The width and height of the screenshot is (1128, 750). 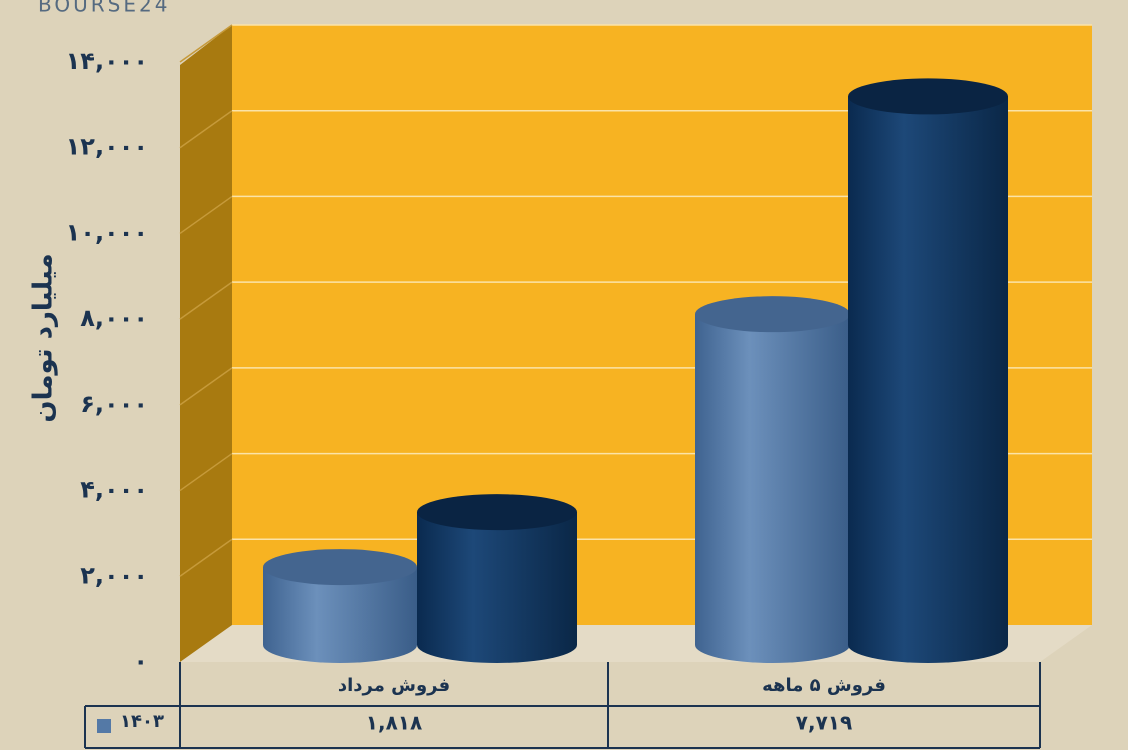 What do you see at coordinates (114, 490) in the screenshot?
I see `y-tick-label: ۴,۰۰۰` at bounding box center [114, 490].